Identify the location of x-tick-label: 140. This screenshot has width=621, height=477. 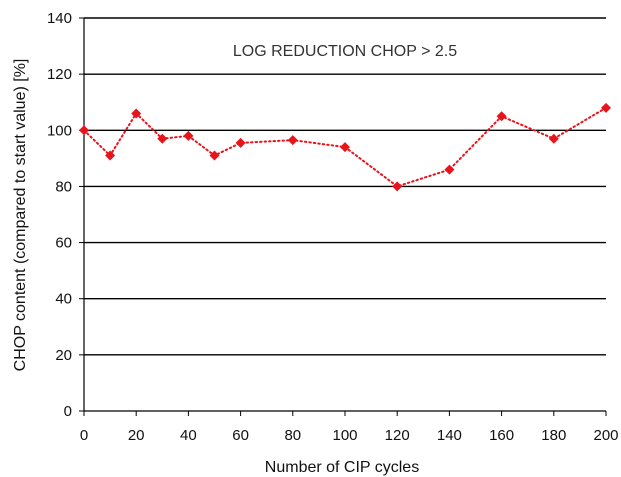
(449, 435).